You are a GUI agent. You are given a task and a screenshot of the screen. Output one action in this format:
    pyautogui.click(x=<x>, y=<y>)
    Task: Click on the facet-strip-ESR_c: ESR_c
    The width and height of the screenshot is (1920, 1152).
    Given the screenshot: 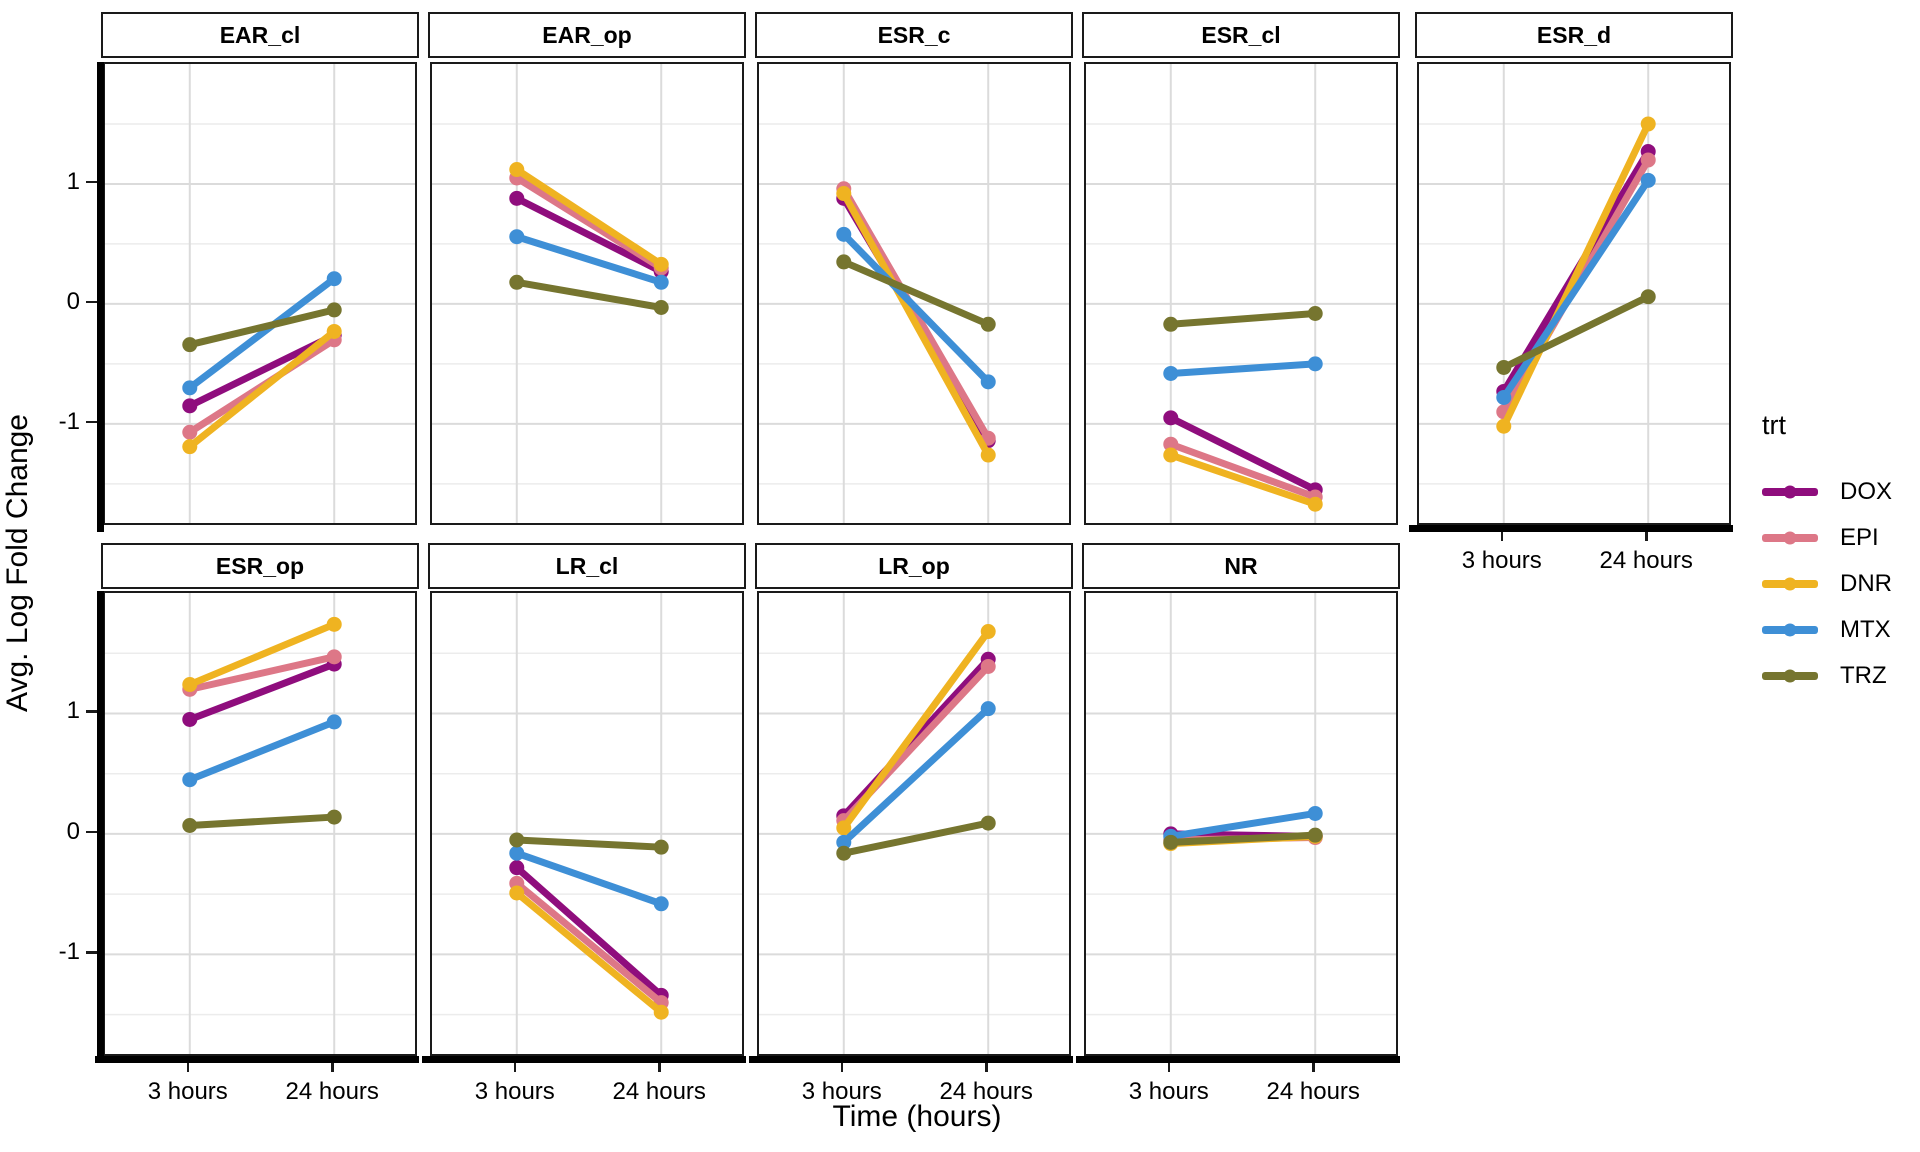 What is the action you would take?
    pyautogui.click(x=914, y=35)
    